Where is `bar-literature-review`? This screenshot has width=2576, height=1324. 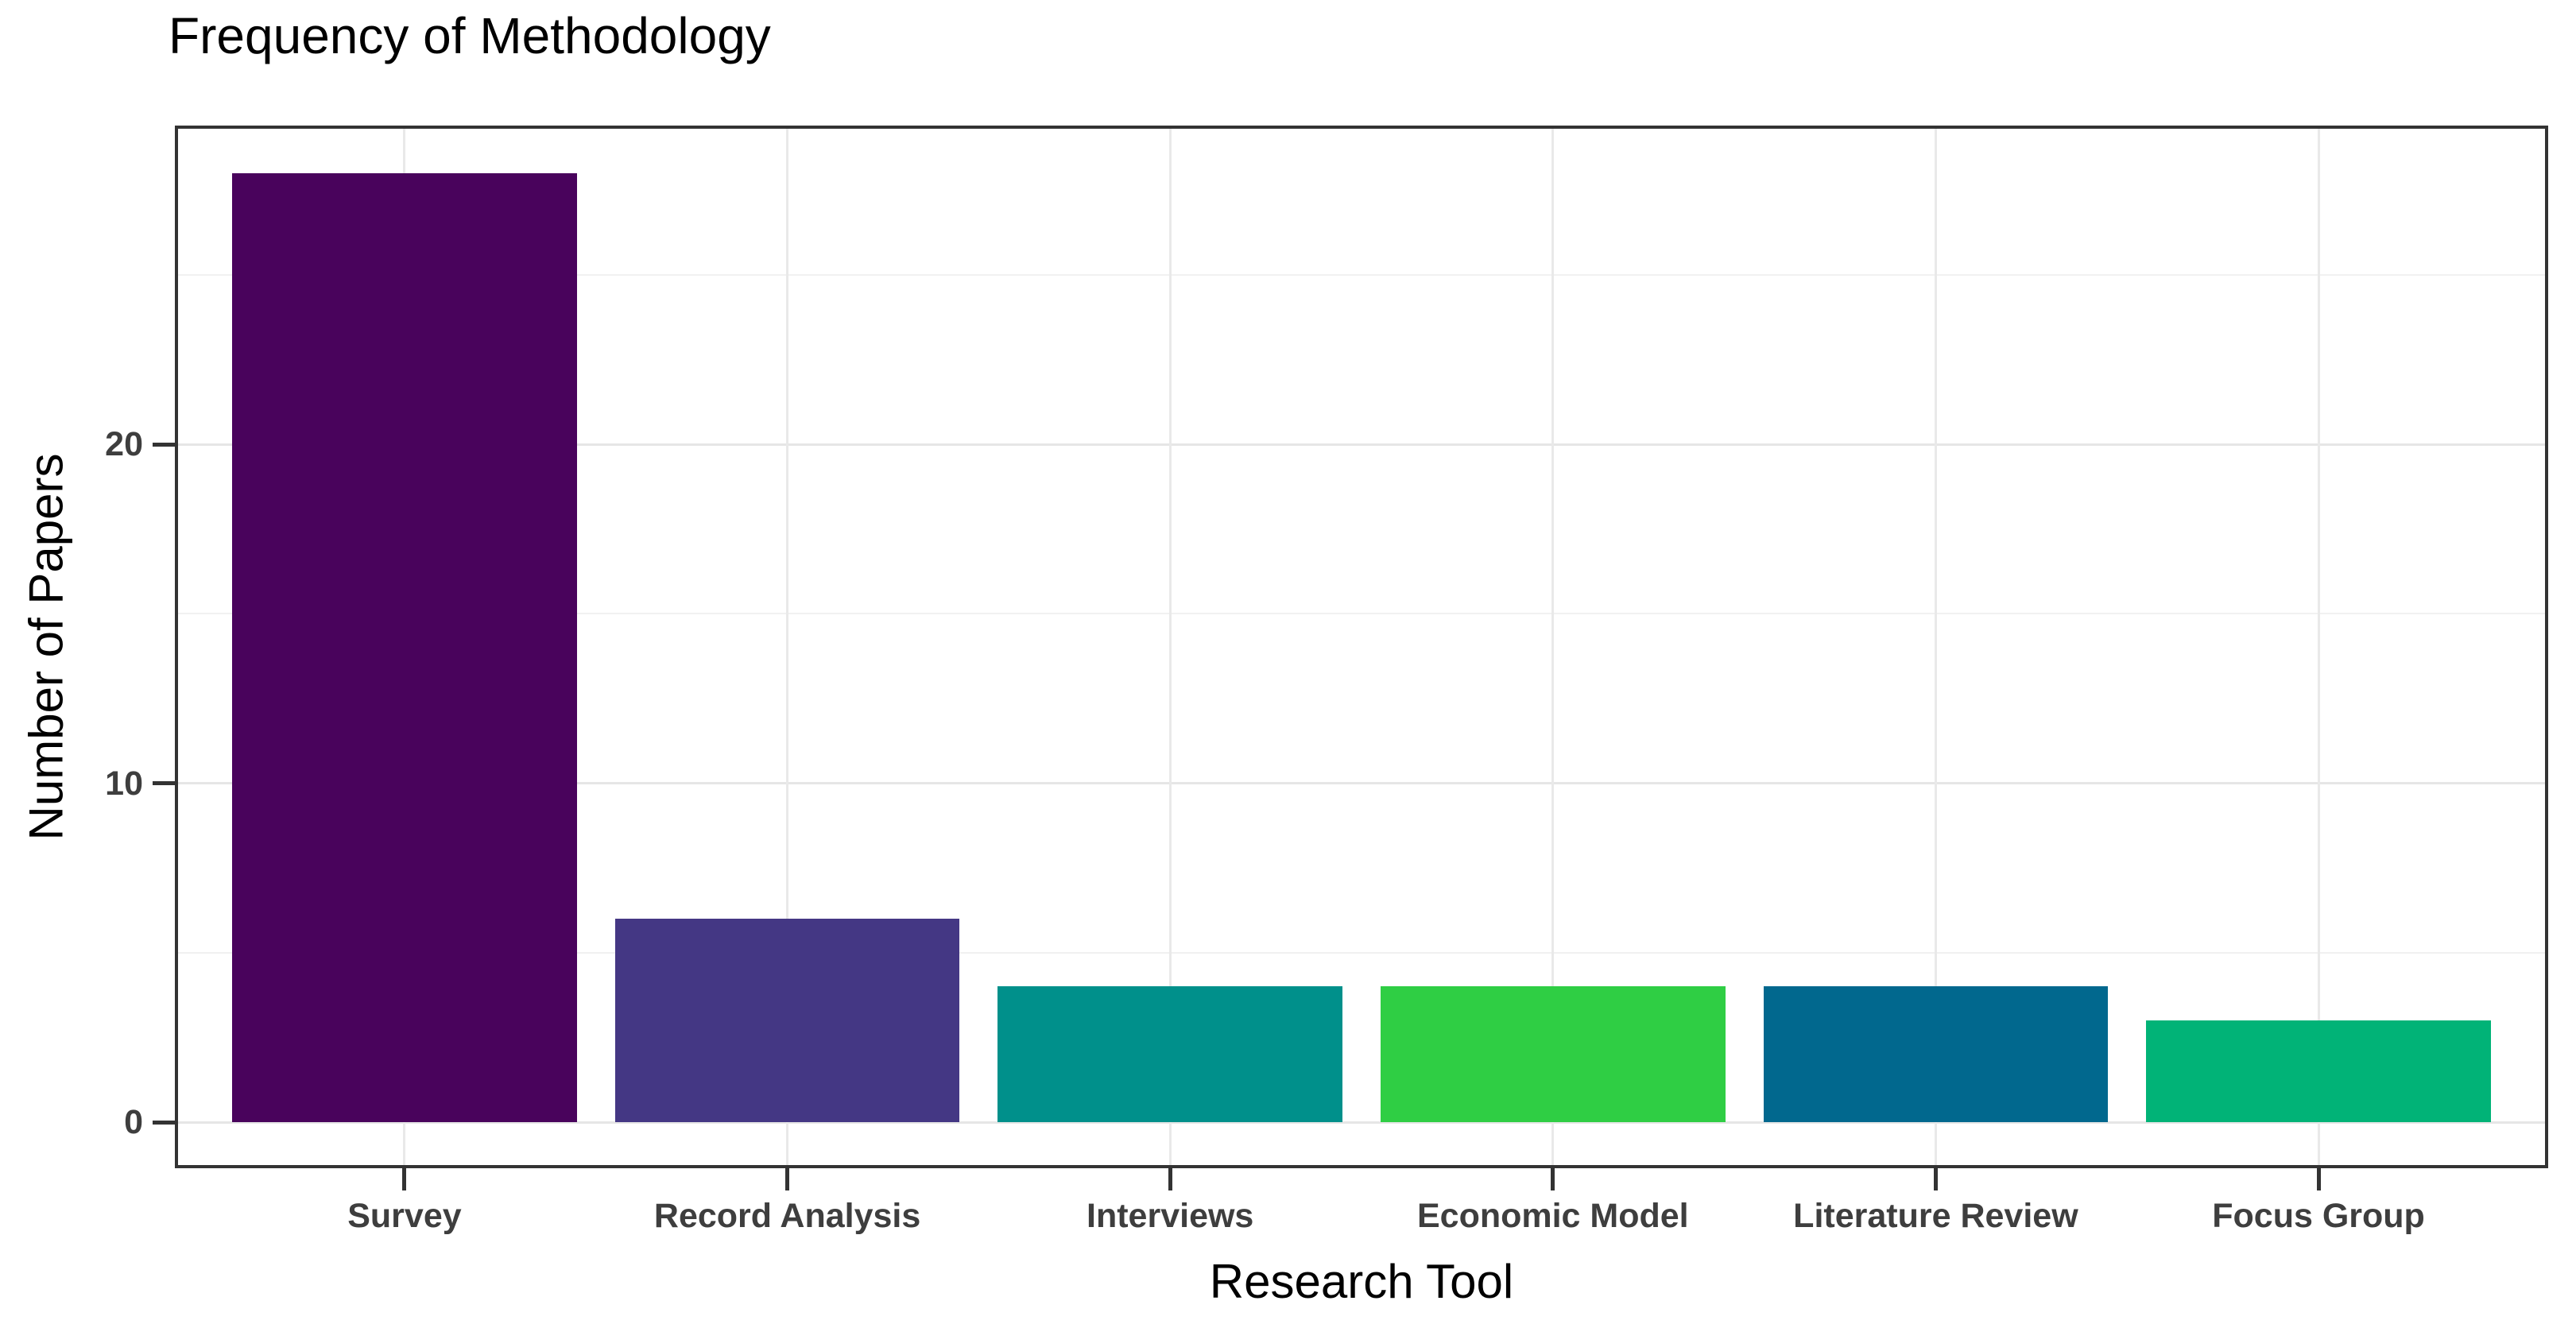
bar-literature-review is located at coordinates (1936, 1054).